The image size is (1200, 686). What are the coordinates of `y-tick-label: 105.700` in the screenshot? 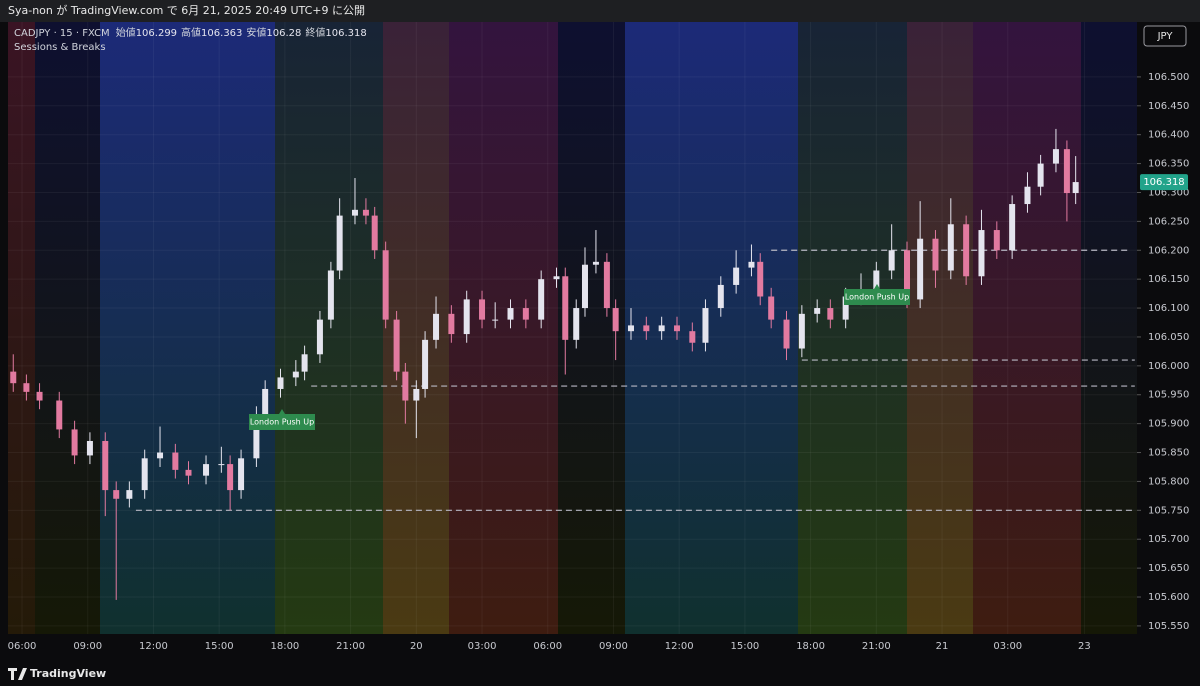 It's located at (1168, 539).